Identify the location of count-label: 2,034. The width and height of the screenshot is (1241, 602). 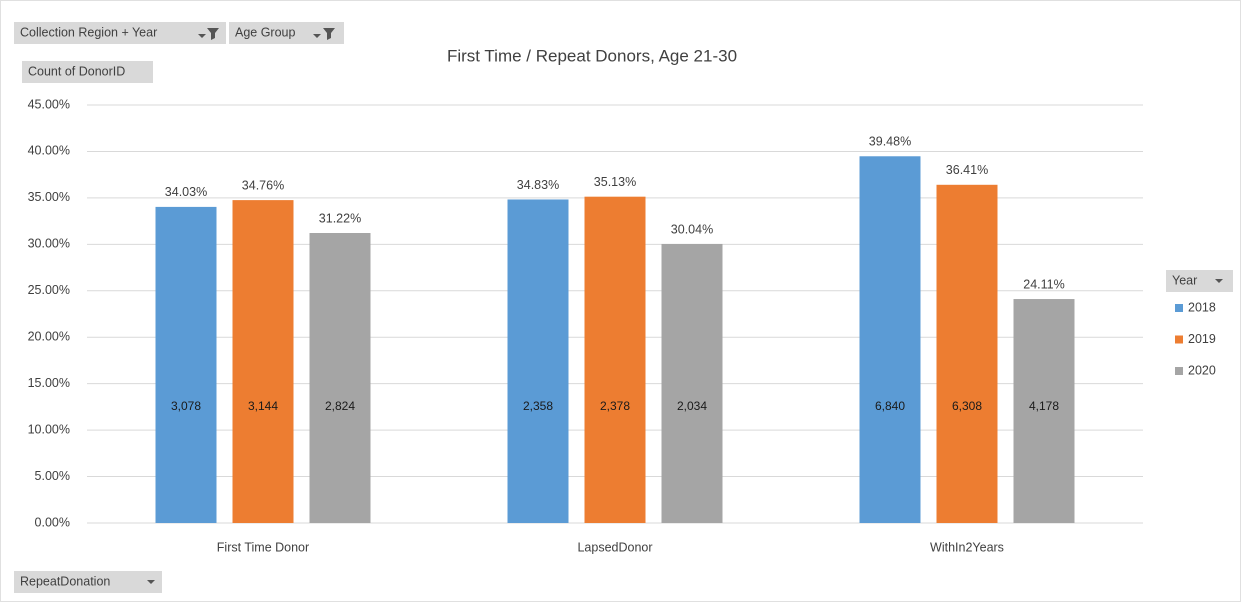
(692, 406).